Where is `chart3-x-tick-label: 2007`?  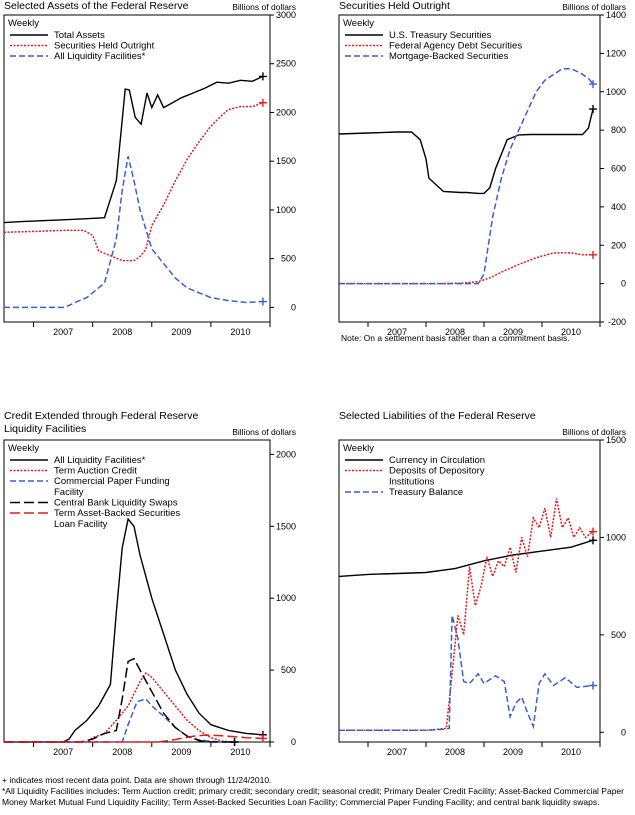 chart3-x-tick-label: 2007 is located at coordinates (63, 752).